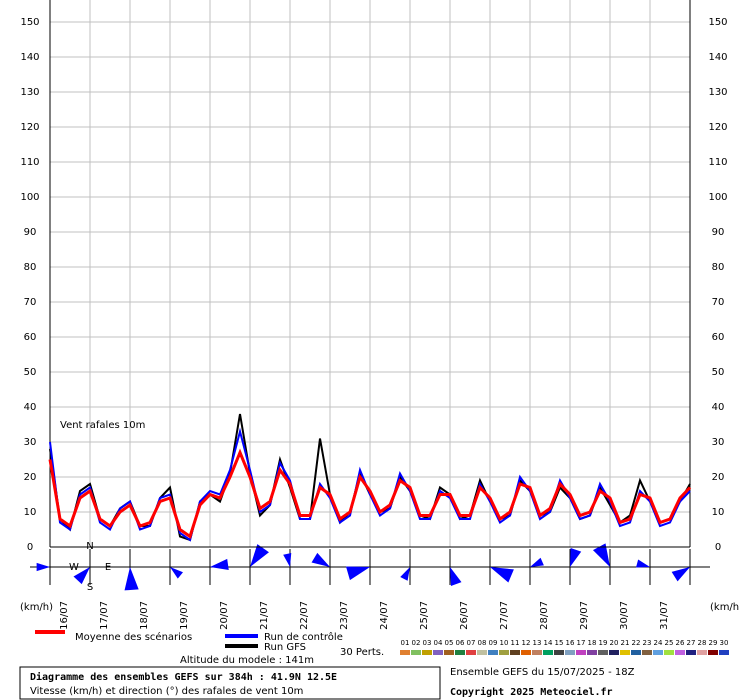 This screenshot has width=740, height=700. Describe the element at coordinates (664, 615) in the screenshot. I see `x-tick-label: 31/07` at that location.